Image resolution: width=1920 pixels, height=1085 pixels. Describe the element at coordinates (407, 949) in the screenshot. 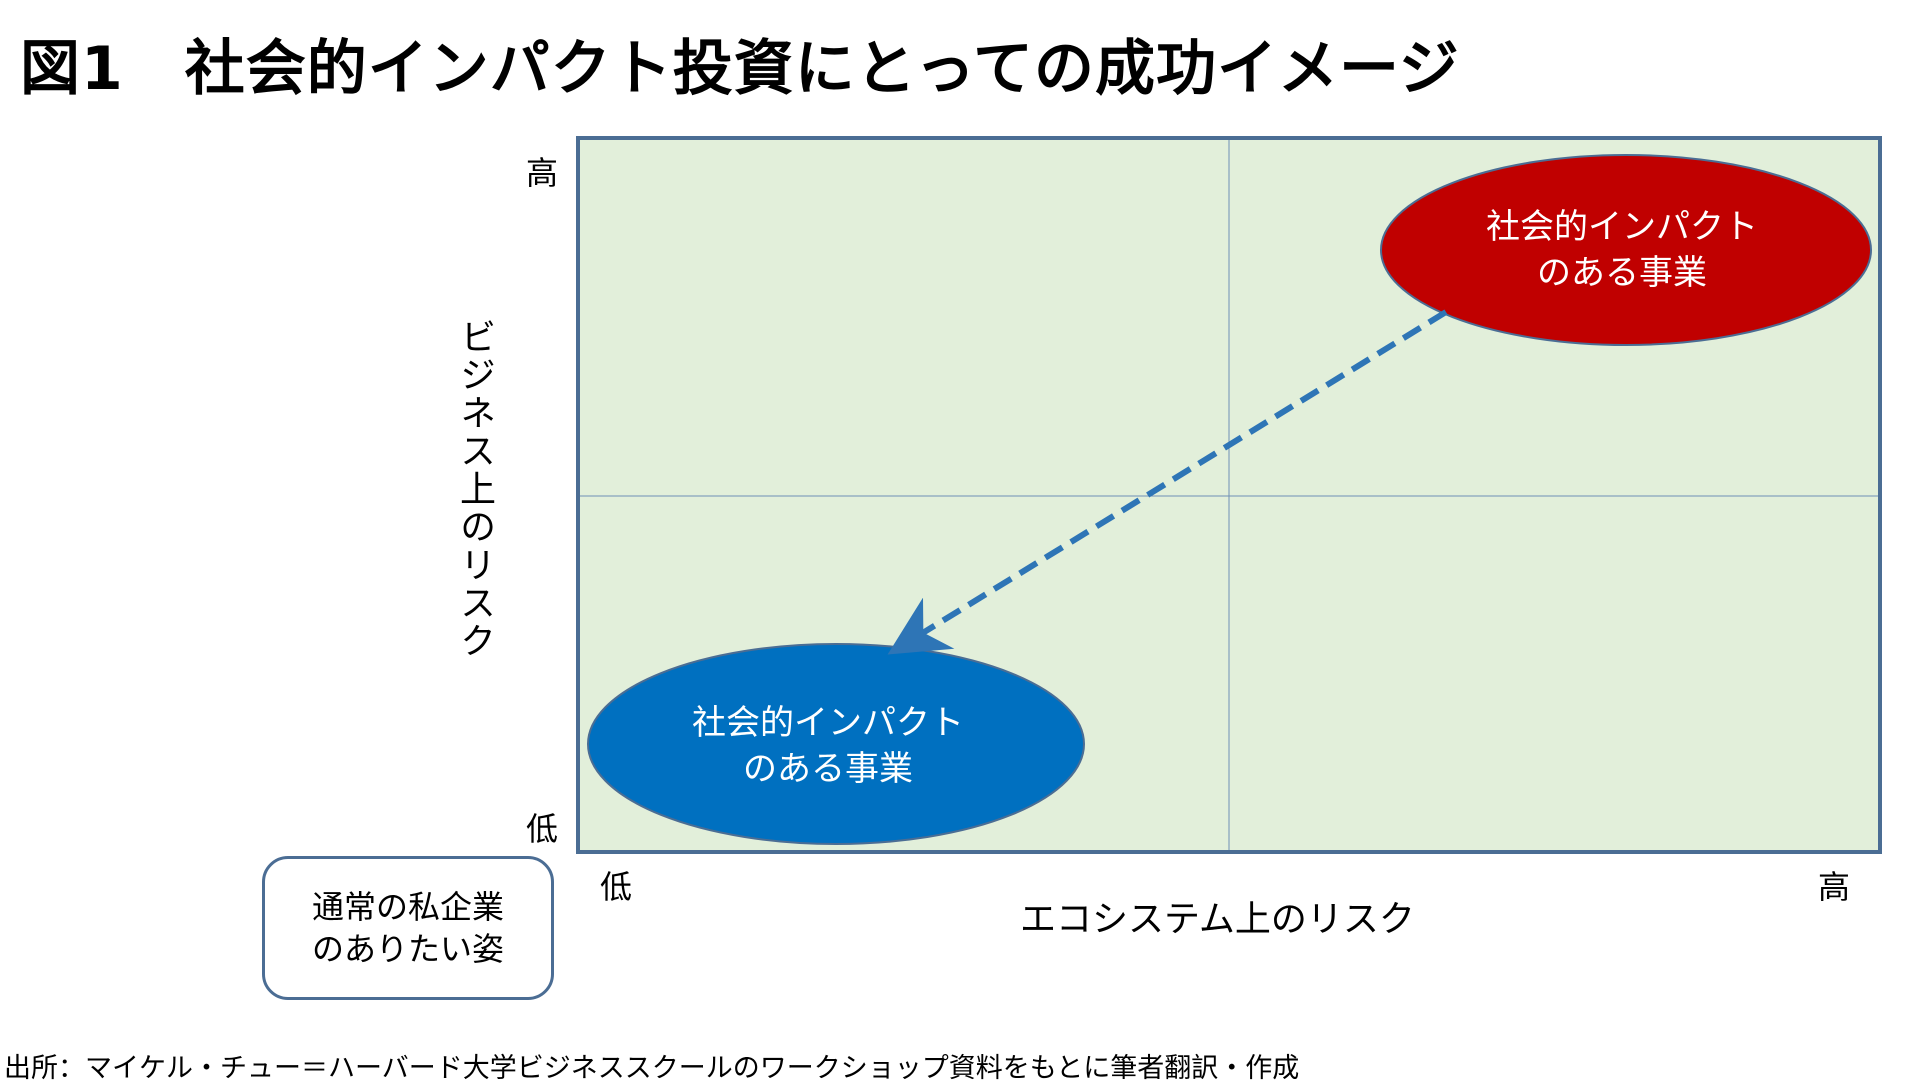

I see `note-line2: のありたい姿` at that location.